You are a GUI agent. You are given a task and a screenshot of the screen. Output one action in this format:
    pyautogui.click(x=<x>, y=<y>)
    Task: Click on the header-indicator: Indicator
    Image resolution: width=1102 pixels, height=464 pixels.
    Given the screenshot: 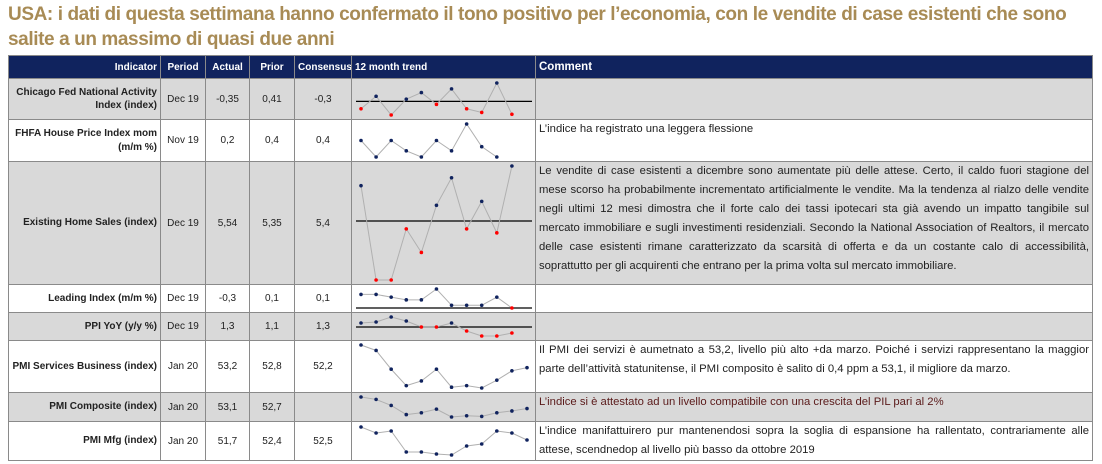 What is the action you would take?
    pyautogui.click(x=84, y=67)
    